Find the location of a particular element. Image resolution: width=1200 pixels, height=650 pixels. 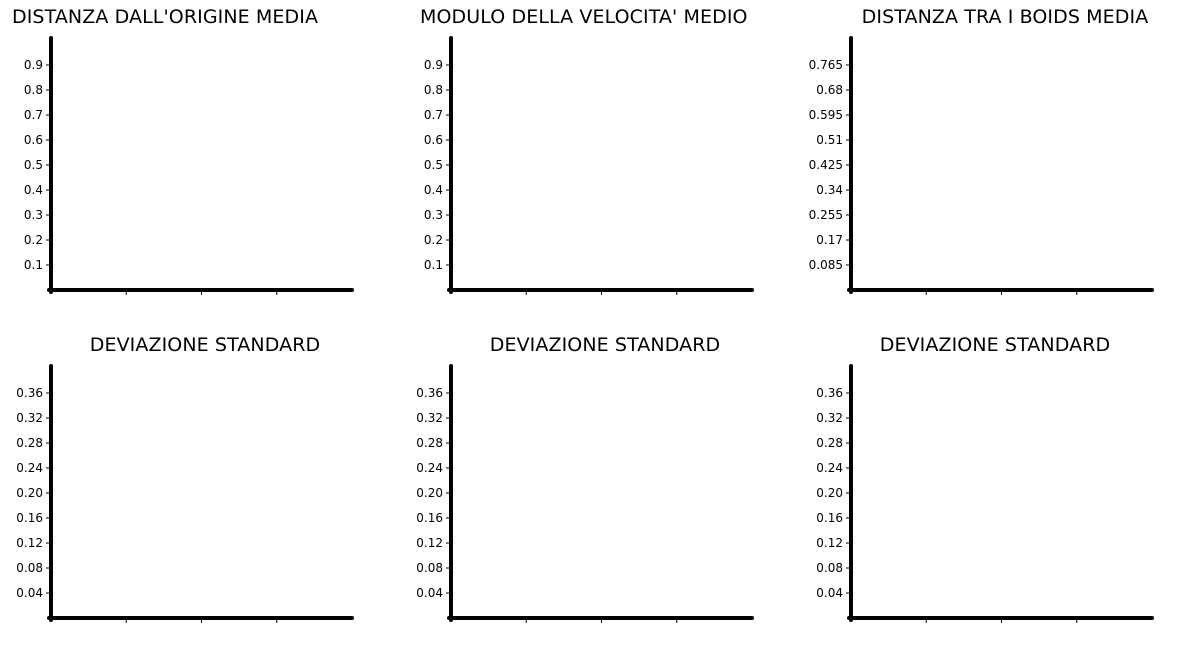

chart-title: MODULO DELLA VELOCITA' MEDIO is located at coordinates (584, 17).